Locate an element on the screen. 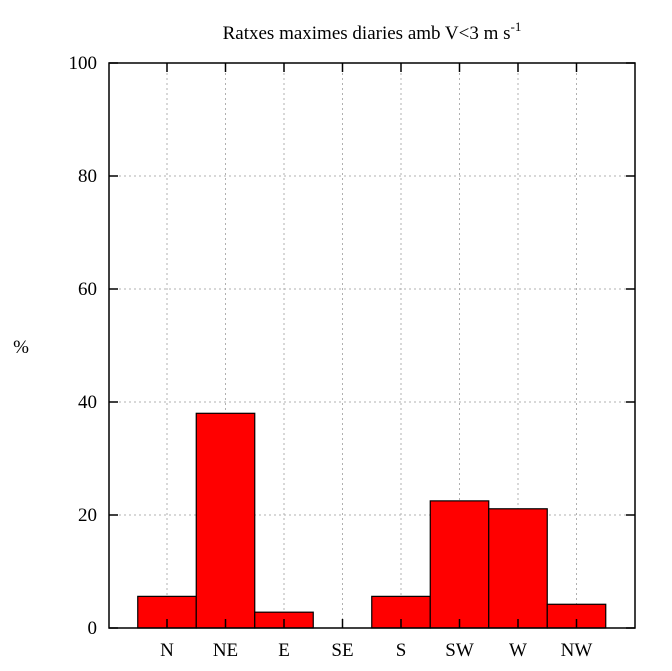 The image size is (672, 671). chart-title: Ratxes maximes diaries amb V<3 m s-1 is located at coordinates (372, 31).